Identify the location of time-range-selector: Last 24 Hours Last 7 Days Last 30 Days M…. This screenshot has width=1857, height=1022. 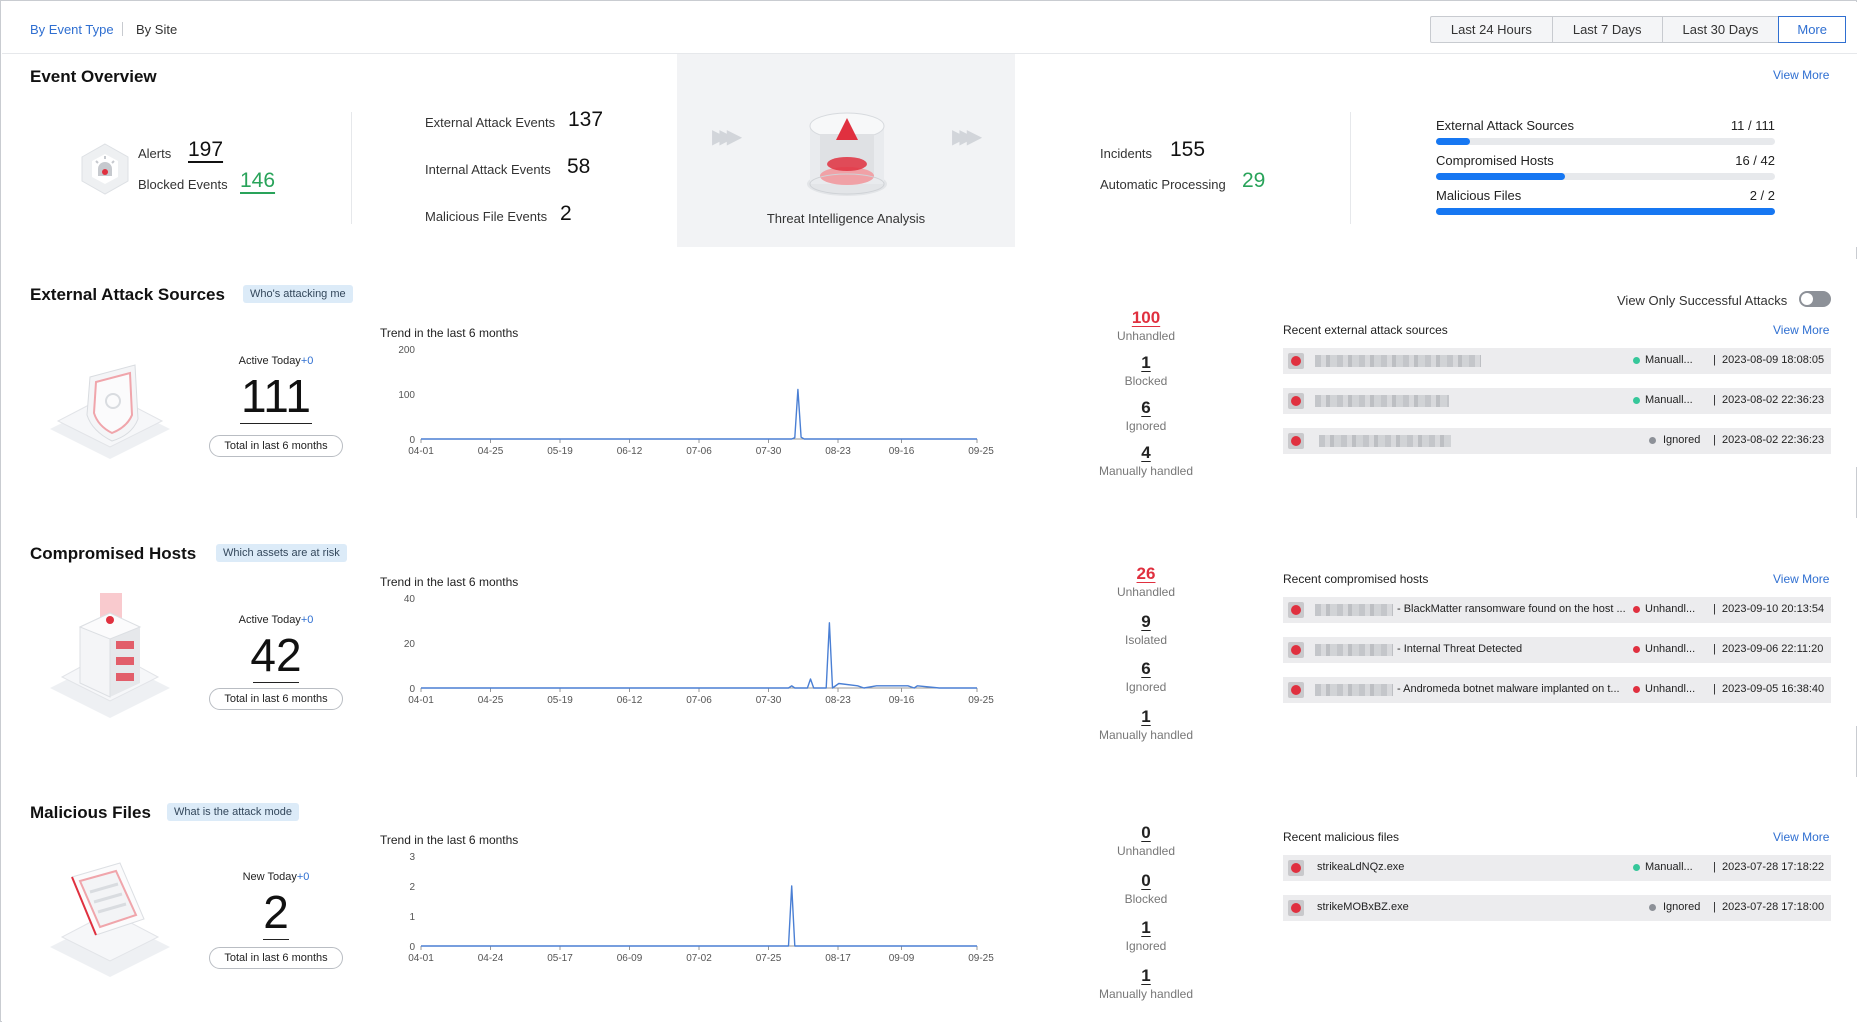
(1637, 29).